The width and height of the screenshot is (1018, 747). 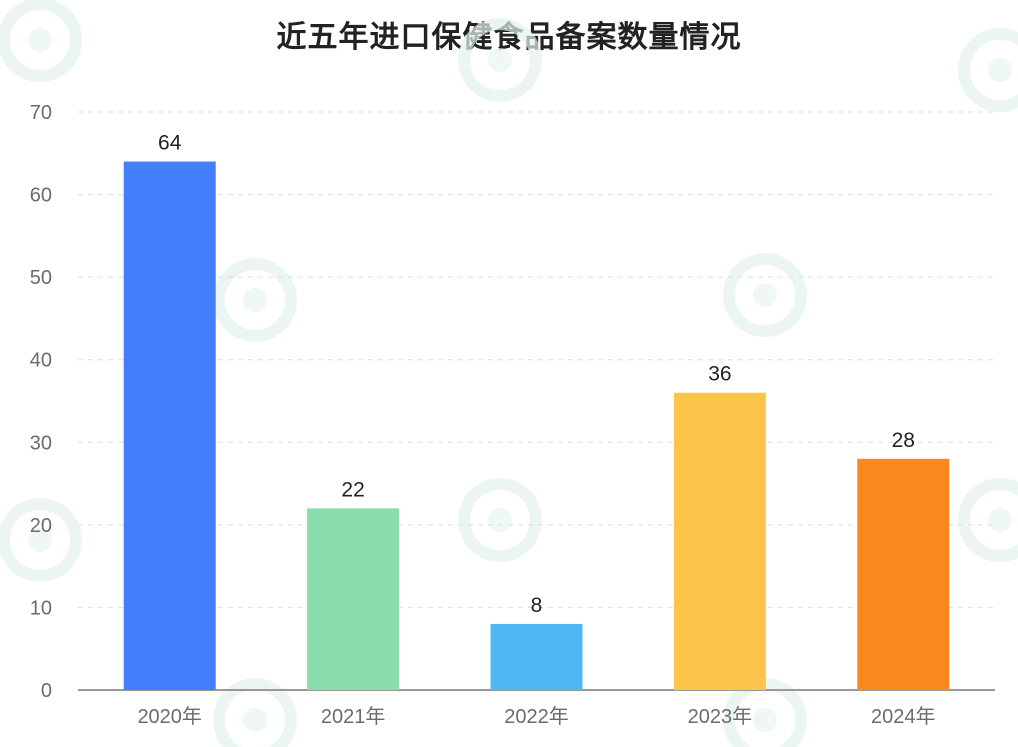 I want to click on x-tick-label: 2021年, so click(x=353, y=716).